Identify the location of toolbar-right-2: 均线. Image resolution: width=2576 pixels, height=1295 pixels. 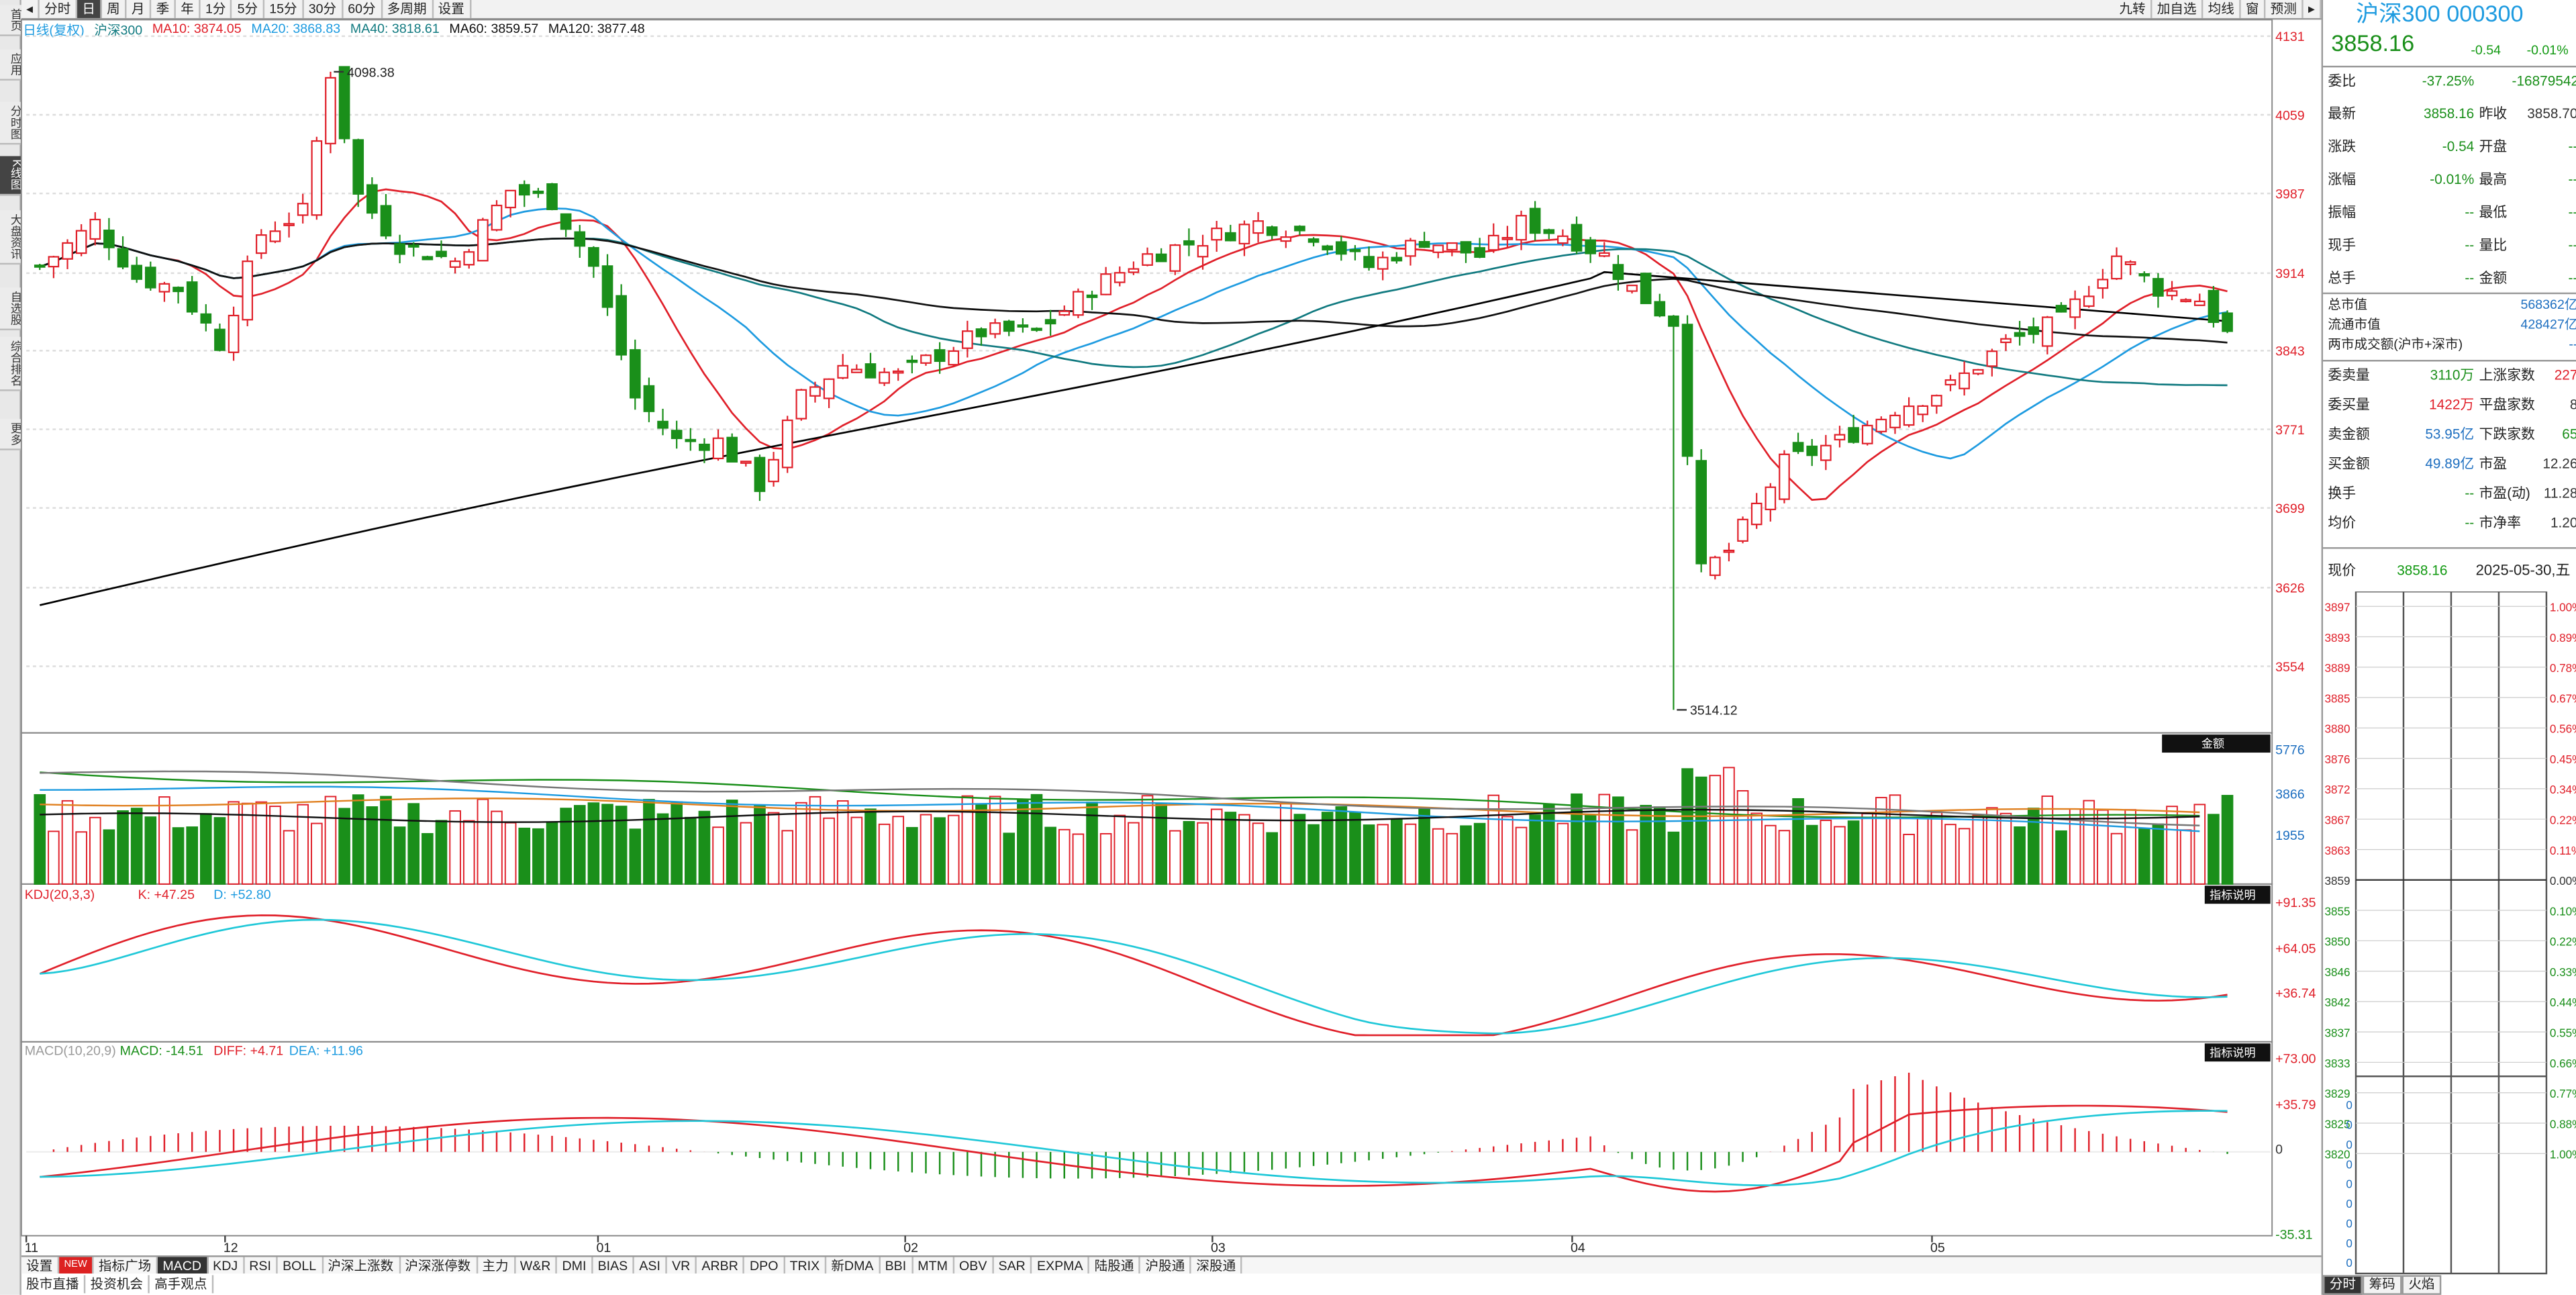
(2222, 9).